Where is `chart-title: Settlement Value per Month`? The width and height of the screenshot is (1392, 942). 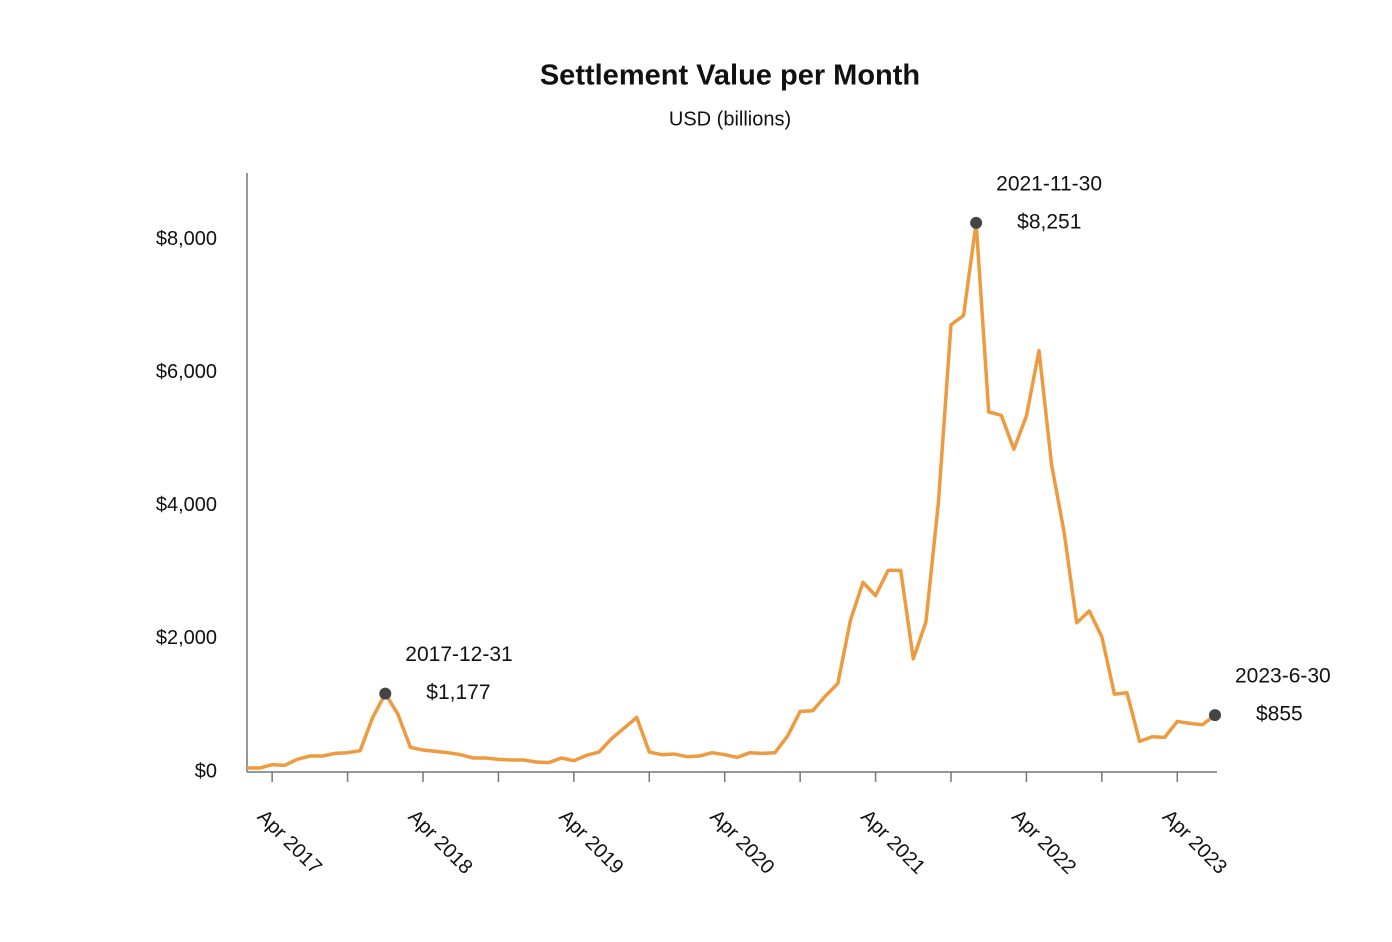
chart-title: Settlement Value per Month is located at coordinates (730, 76).